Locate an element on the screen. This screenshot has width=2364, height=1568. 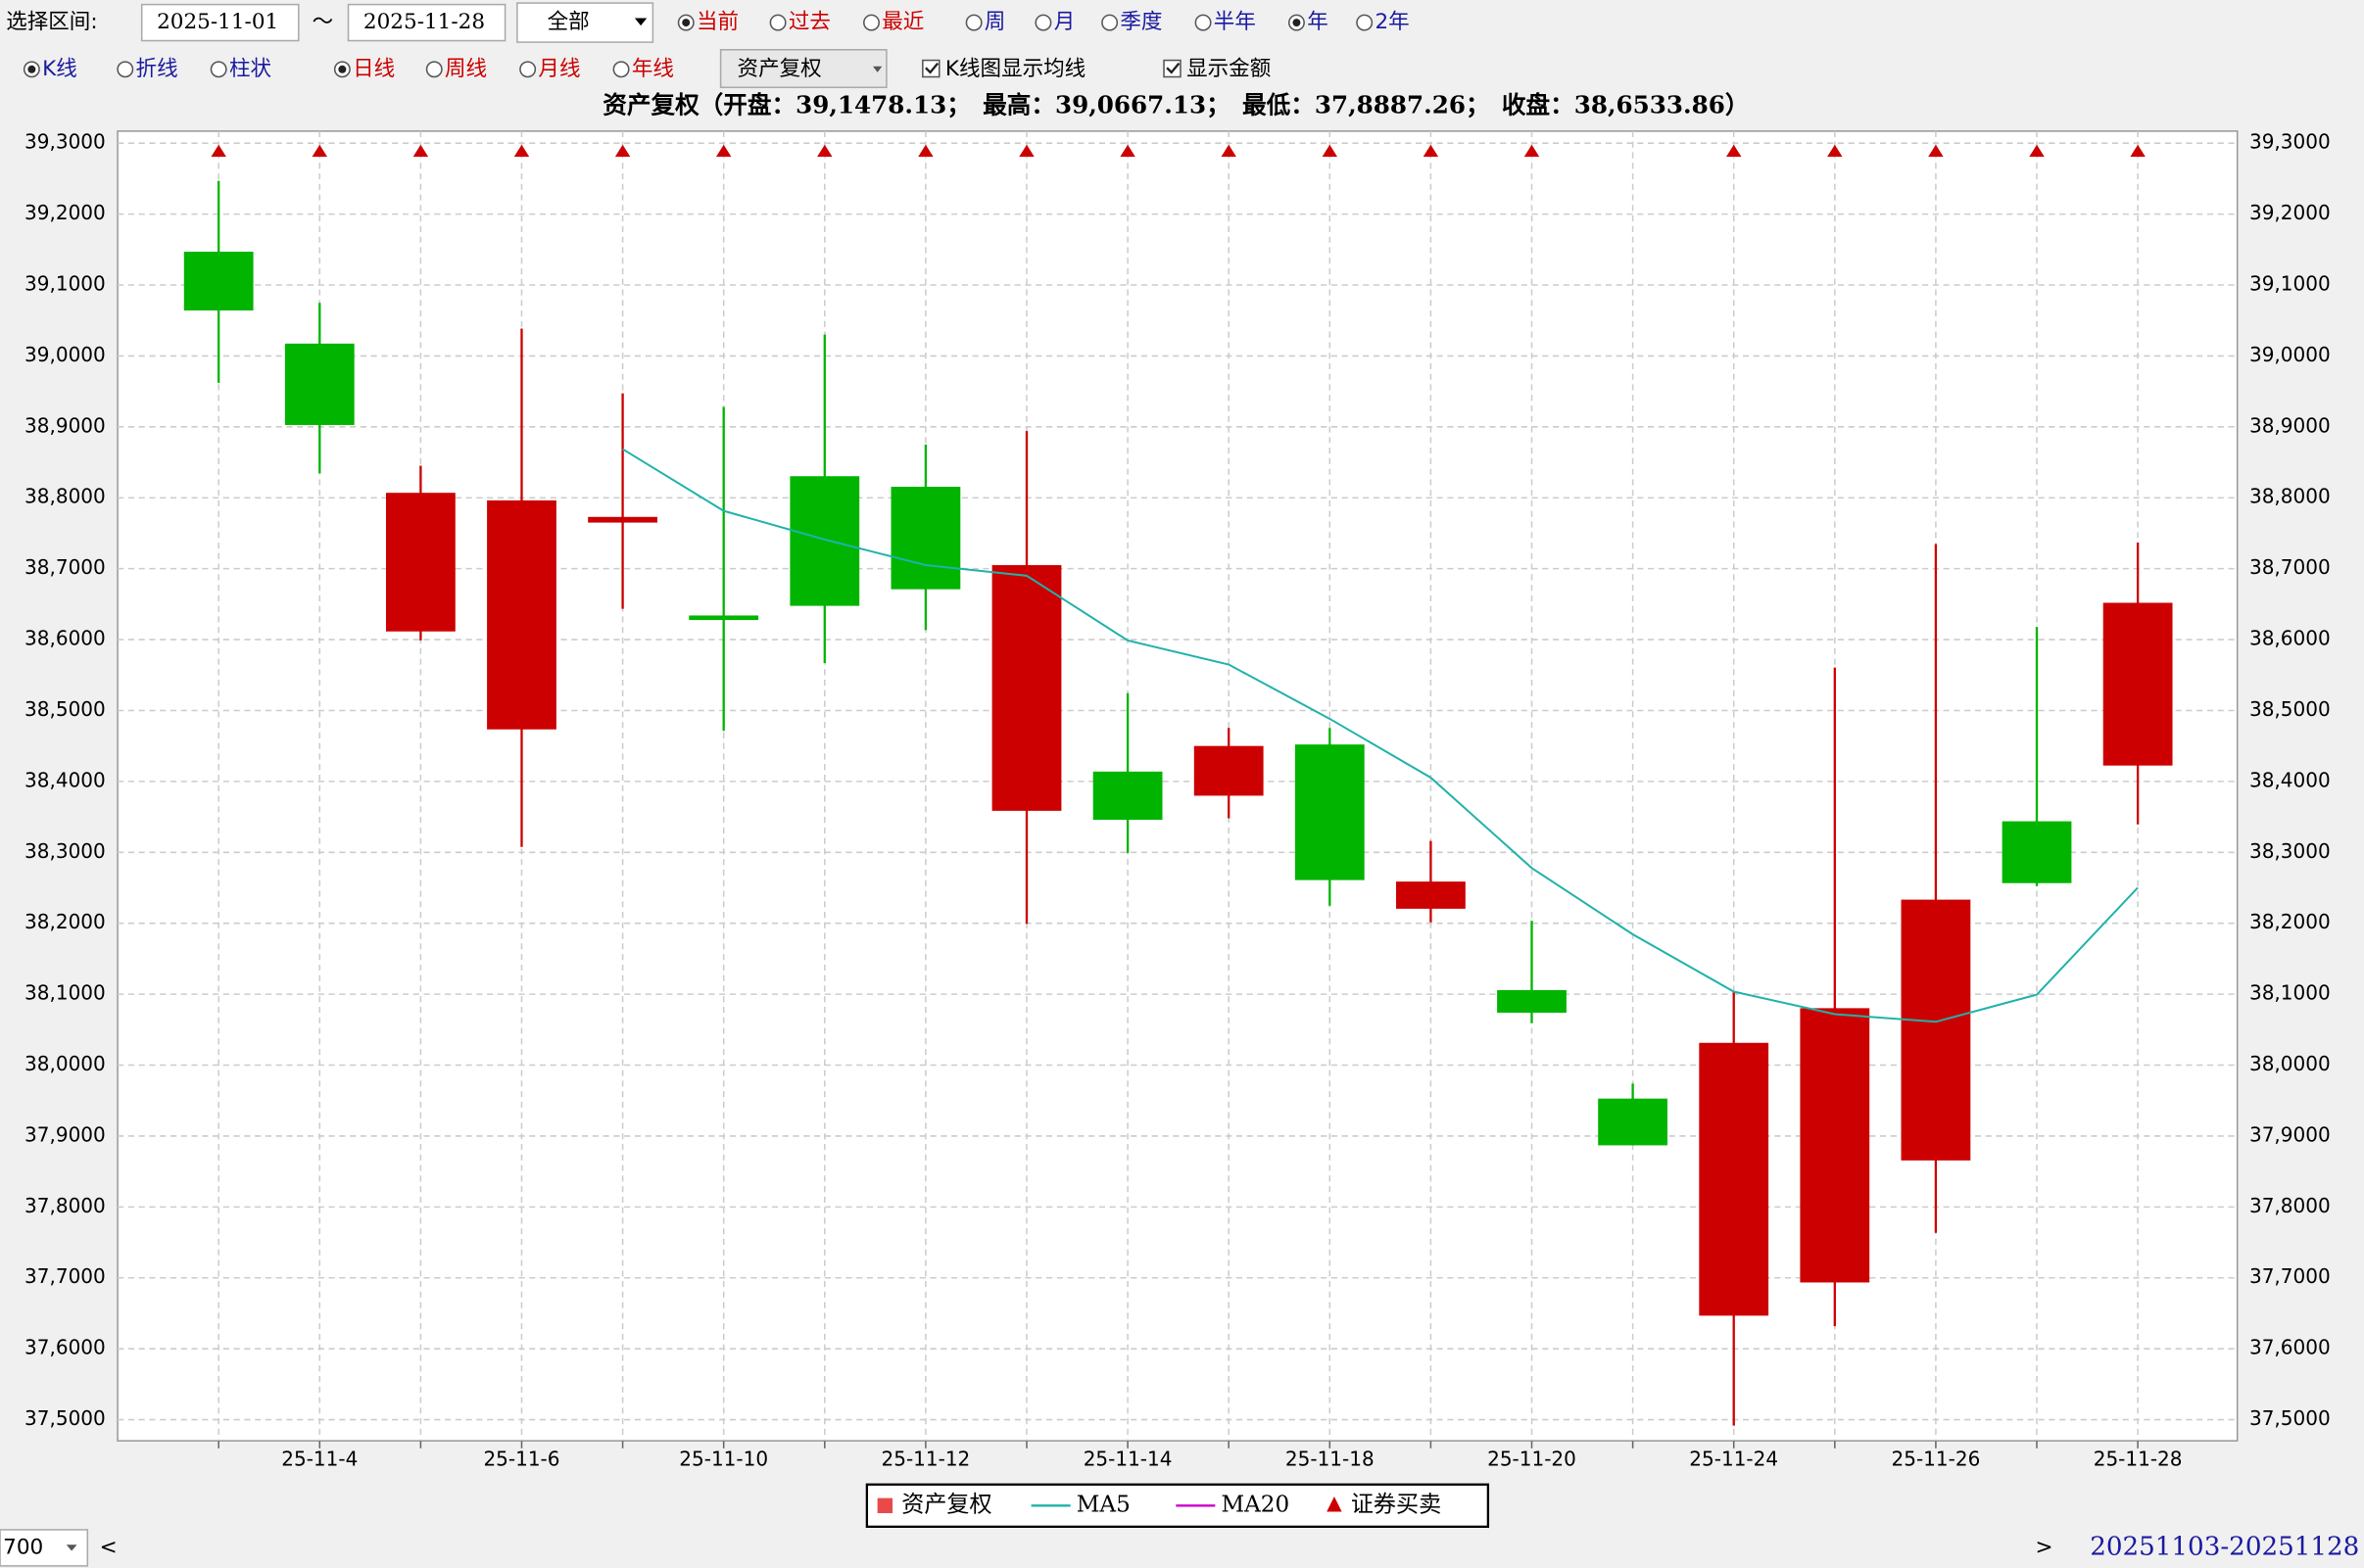
y2-tick-label: 38,1000 is located at coordinates (2290, 993).